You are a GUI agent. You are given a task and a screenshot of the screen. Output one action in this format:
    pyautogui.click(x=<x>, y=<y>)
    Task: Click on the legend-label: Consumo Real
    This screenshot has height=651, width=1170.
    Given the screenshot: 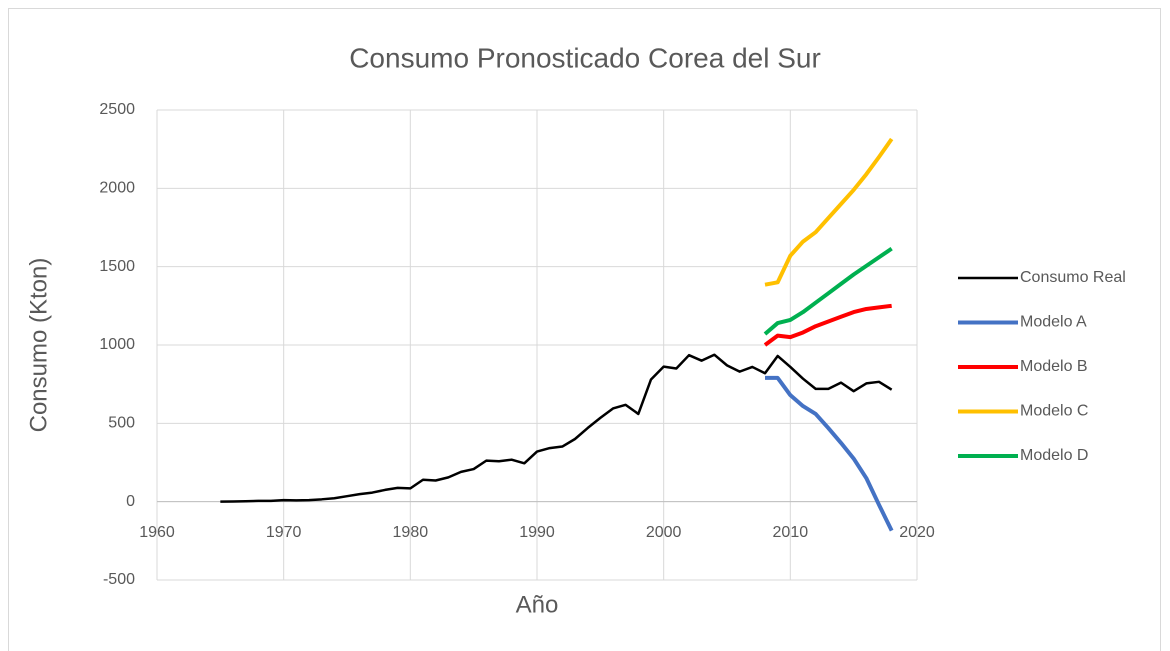 What is the action you would take?
    pyautogui.click(x=1073, y=277)
    